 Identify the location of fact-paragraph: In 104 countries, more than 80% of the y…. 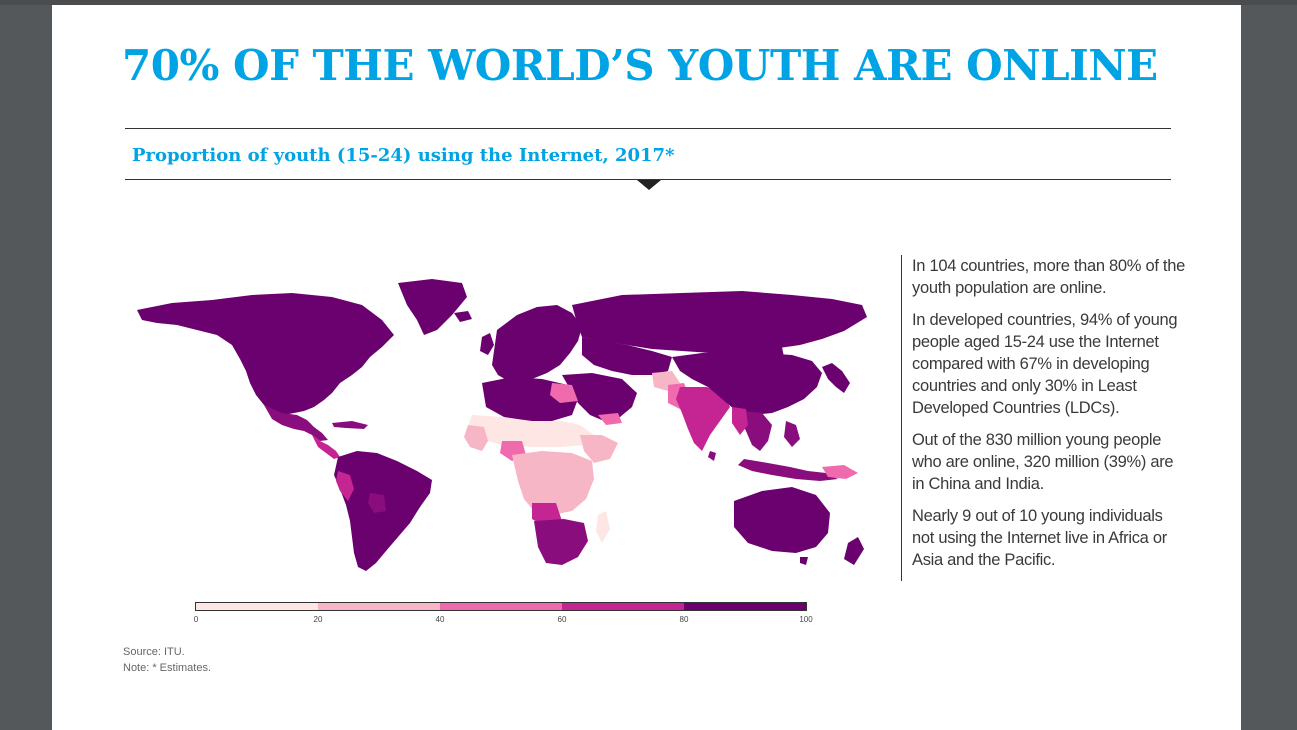
(1048, 277).